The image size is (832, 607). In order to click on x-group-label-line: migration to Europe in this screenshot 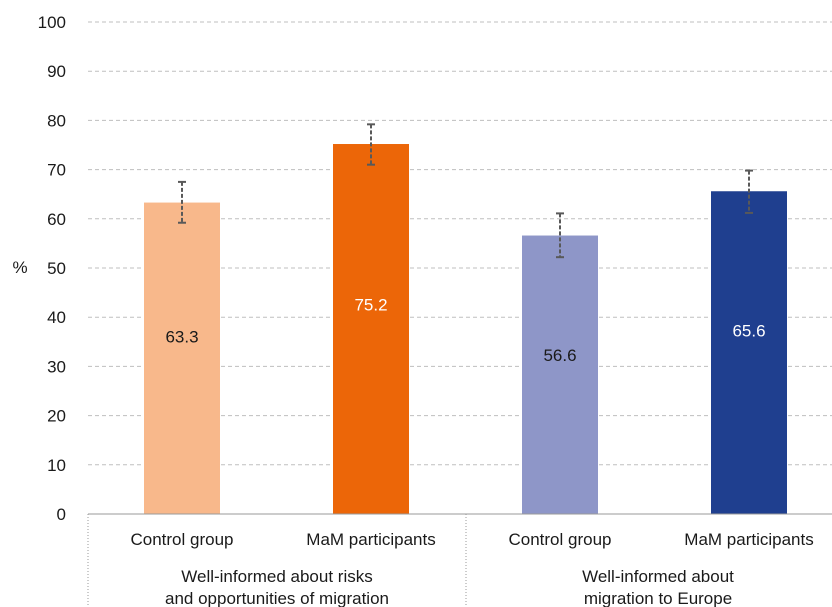, I will do `click(658, 598)`.